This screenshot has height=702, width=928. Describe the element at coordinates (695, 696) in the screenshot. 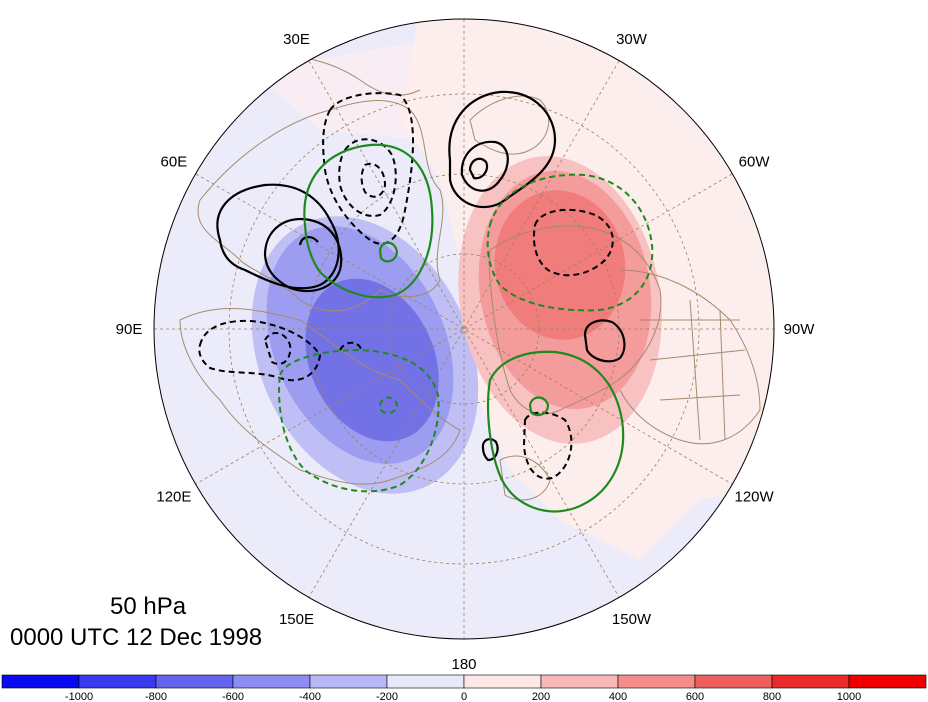

I see `colorbar-label: 600` at that location.